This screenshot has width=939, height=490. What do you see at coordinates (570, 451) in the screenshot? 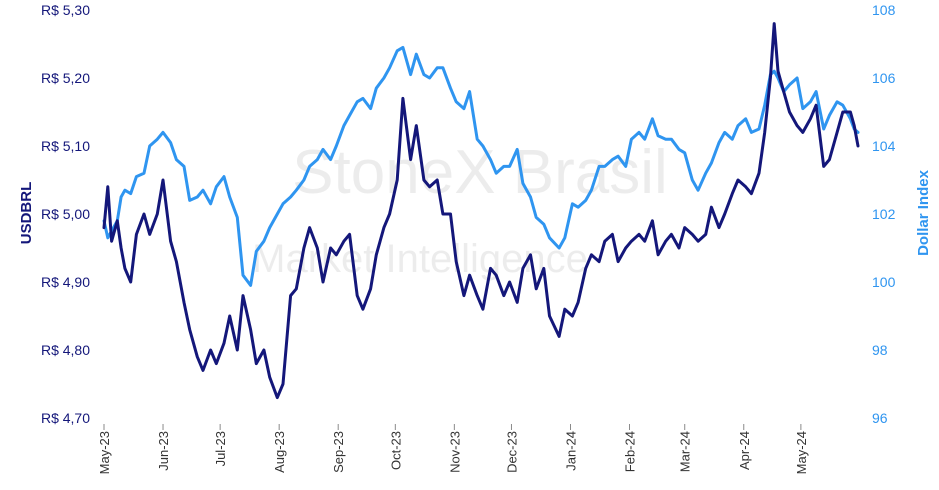
I see `x-tick-label: Jan-24` at bounding box center [570, 451].